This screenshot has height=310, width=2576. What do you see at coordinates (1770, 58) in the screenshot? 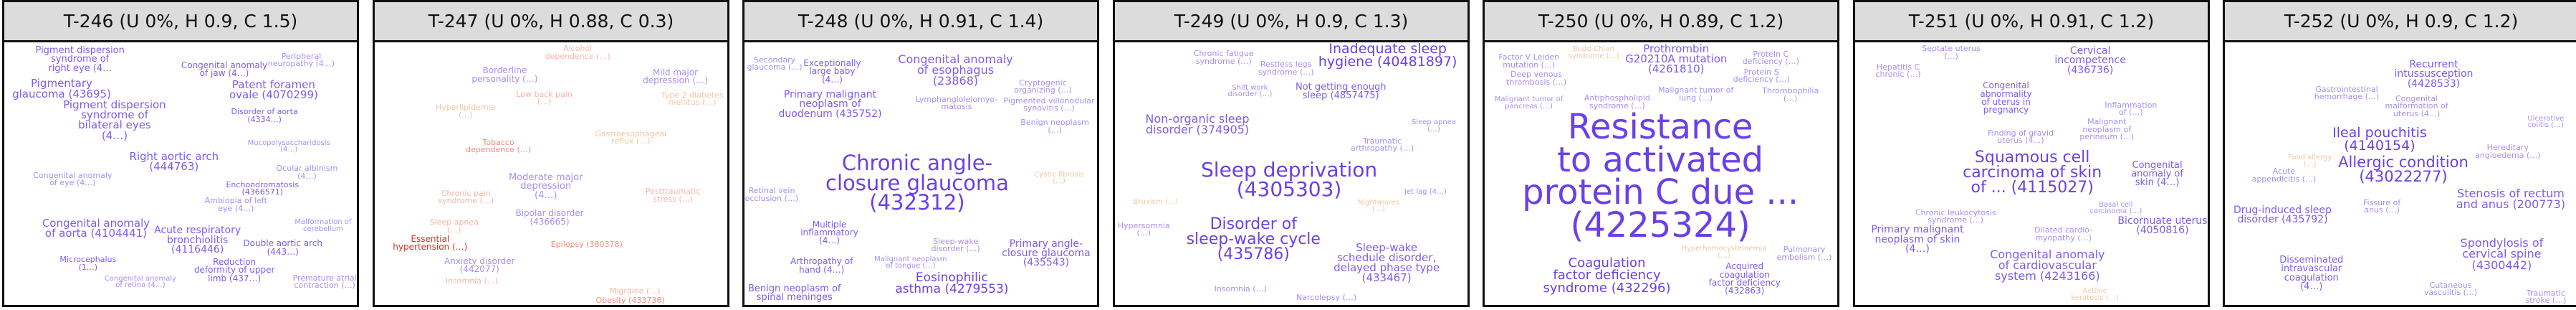
I see `cloud-term: Protein C deficiency (…)` at bounding box center [1770, 58].